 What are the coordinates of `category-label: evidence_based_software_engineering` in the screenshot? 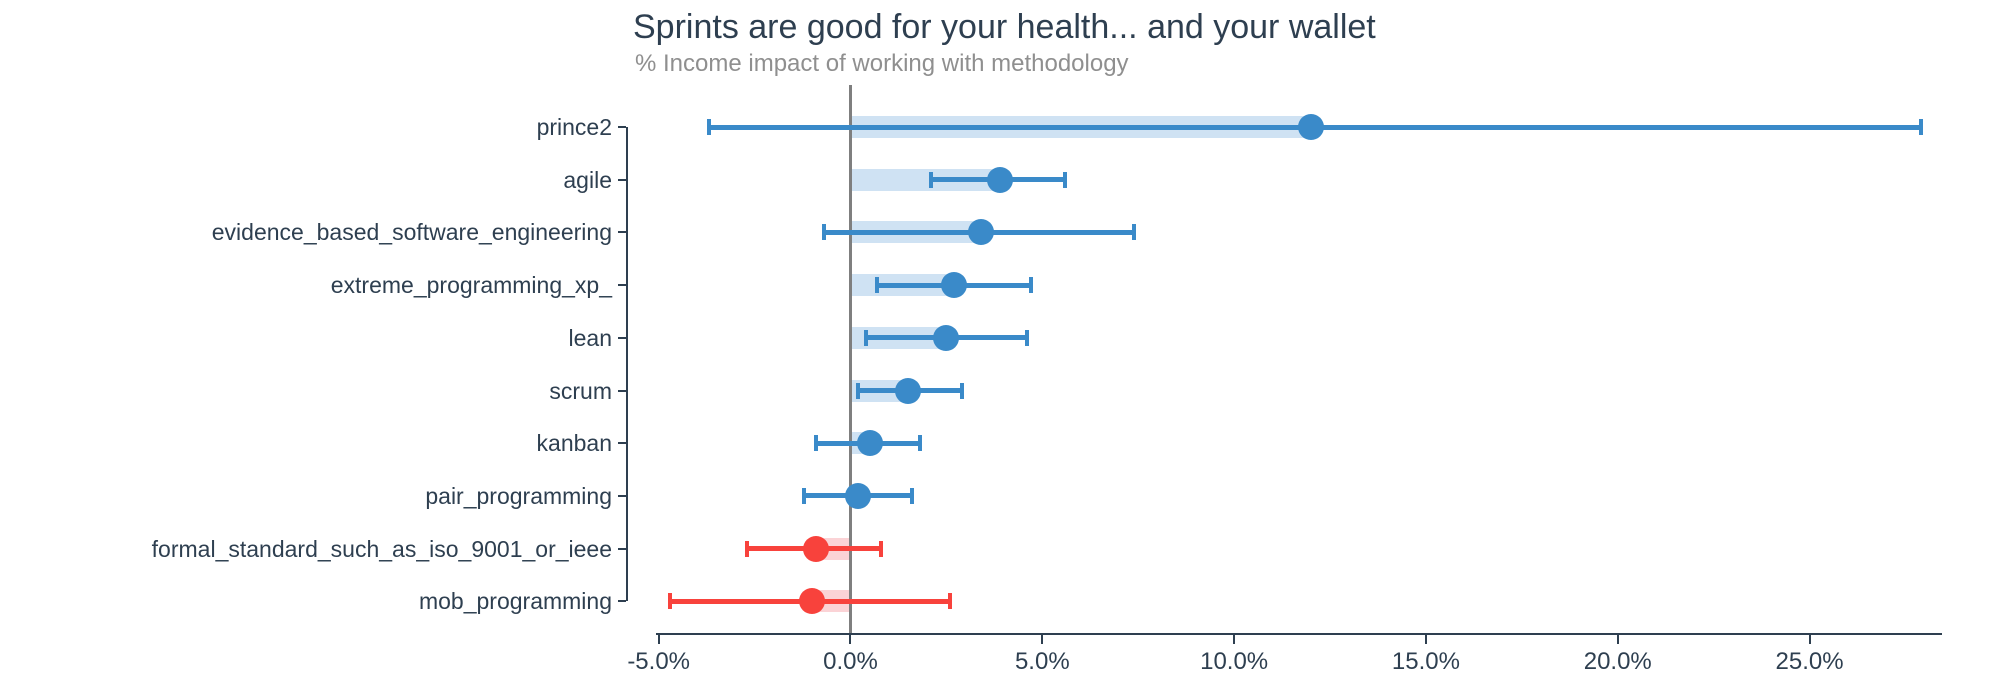 It's located at (411, 232).